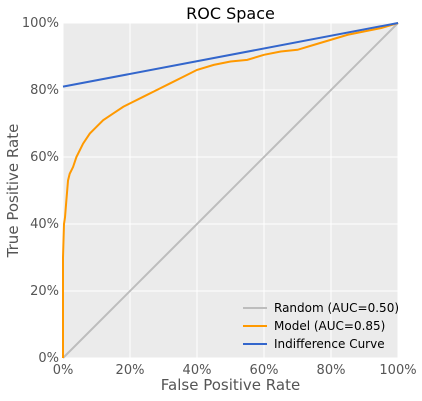 This screenshot has width=422, height=401. Describe the element at coordinates (329, 344) in the screenshot. I see `legend-label-indifference: Indifference Curve` at that location.